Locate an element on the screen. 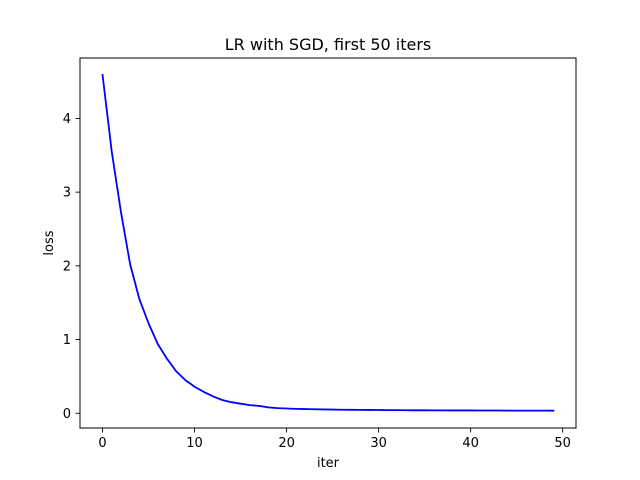 The width and height of the screenshot is (640, 480). y-tick-label: 4 is located at coordinates (67, 119).